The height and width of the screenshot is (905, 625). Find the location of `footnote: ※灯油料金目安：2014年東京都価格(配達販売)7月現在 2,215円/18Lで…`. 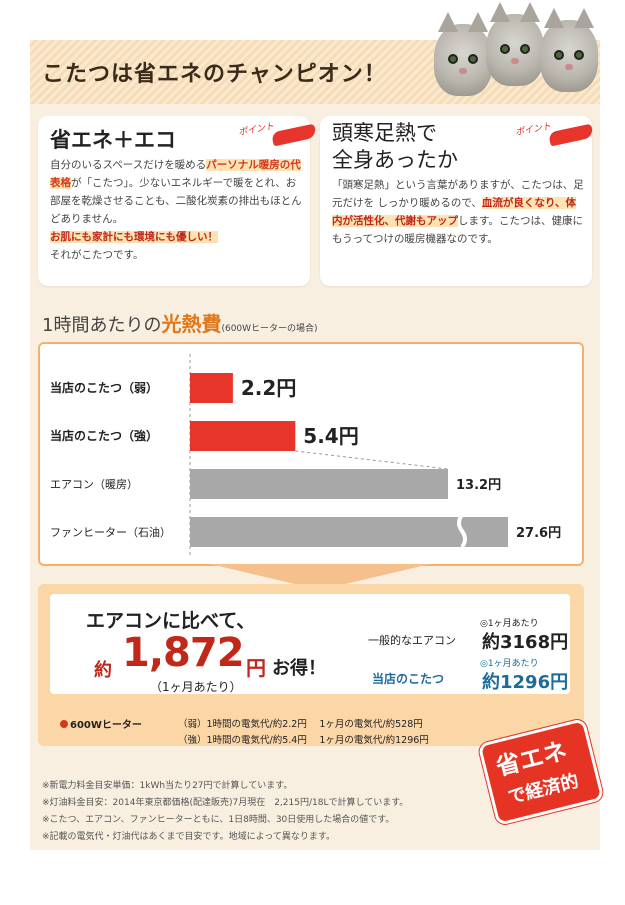

footnote: ※灯油料金目安：2014年東京都価格(配達販売)7月現在 2,215円/18Lで… is located at coordinates (225, 803).